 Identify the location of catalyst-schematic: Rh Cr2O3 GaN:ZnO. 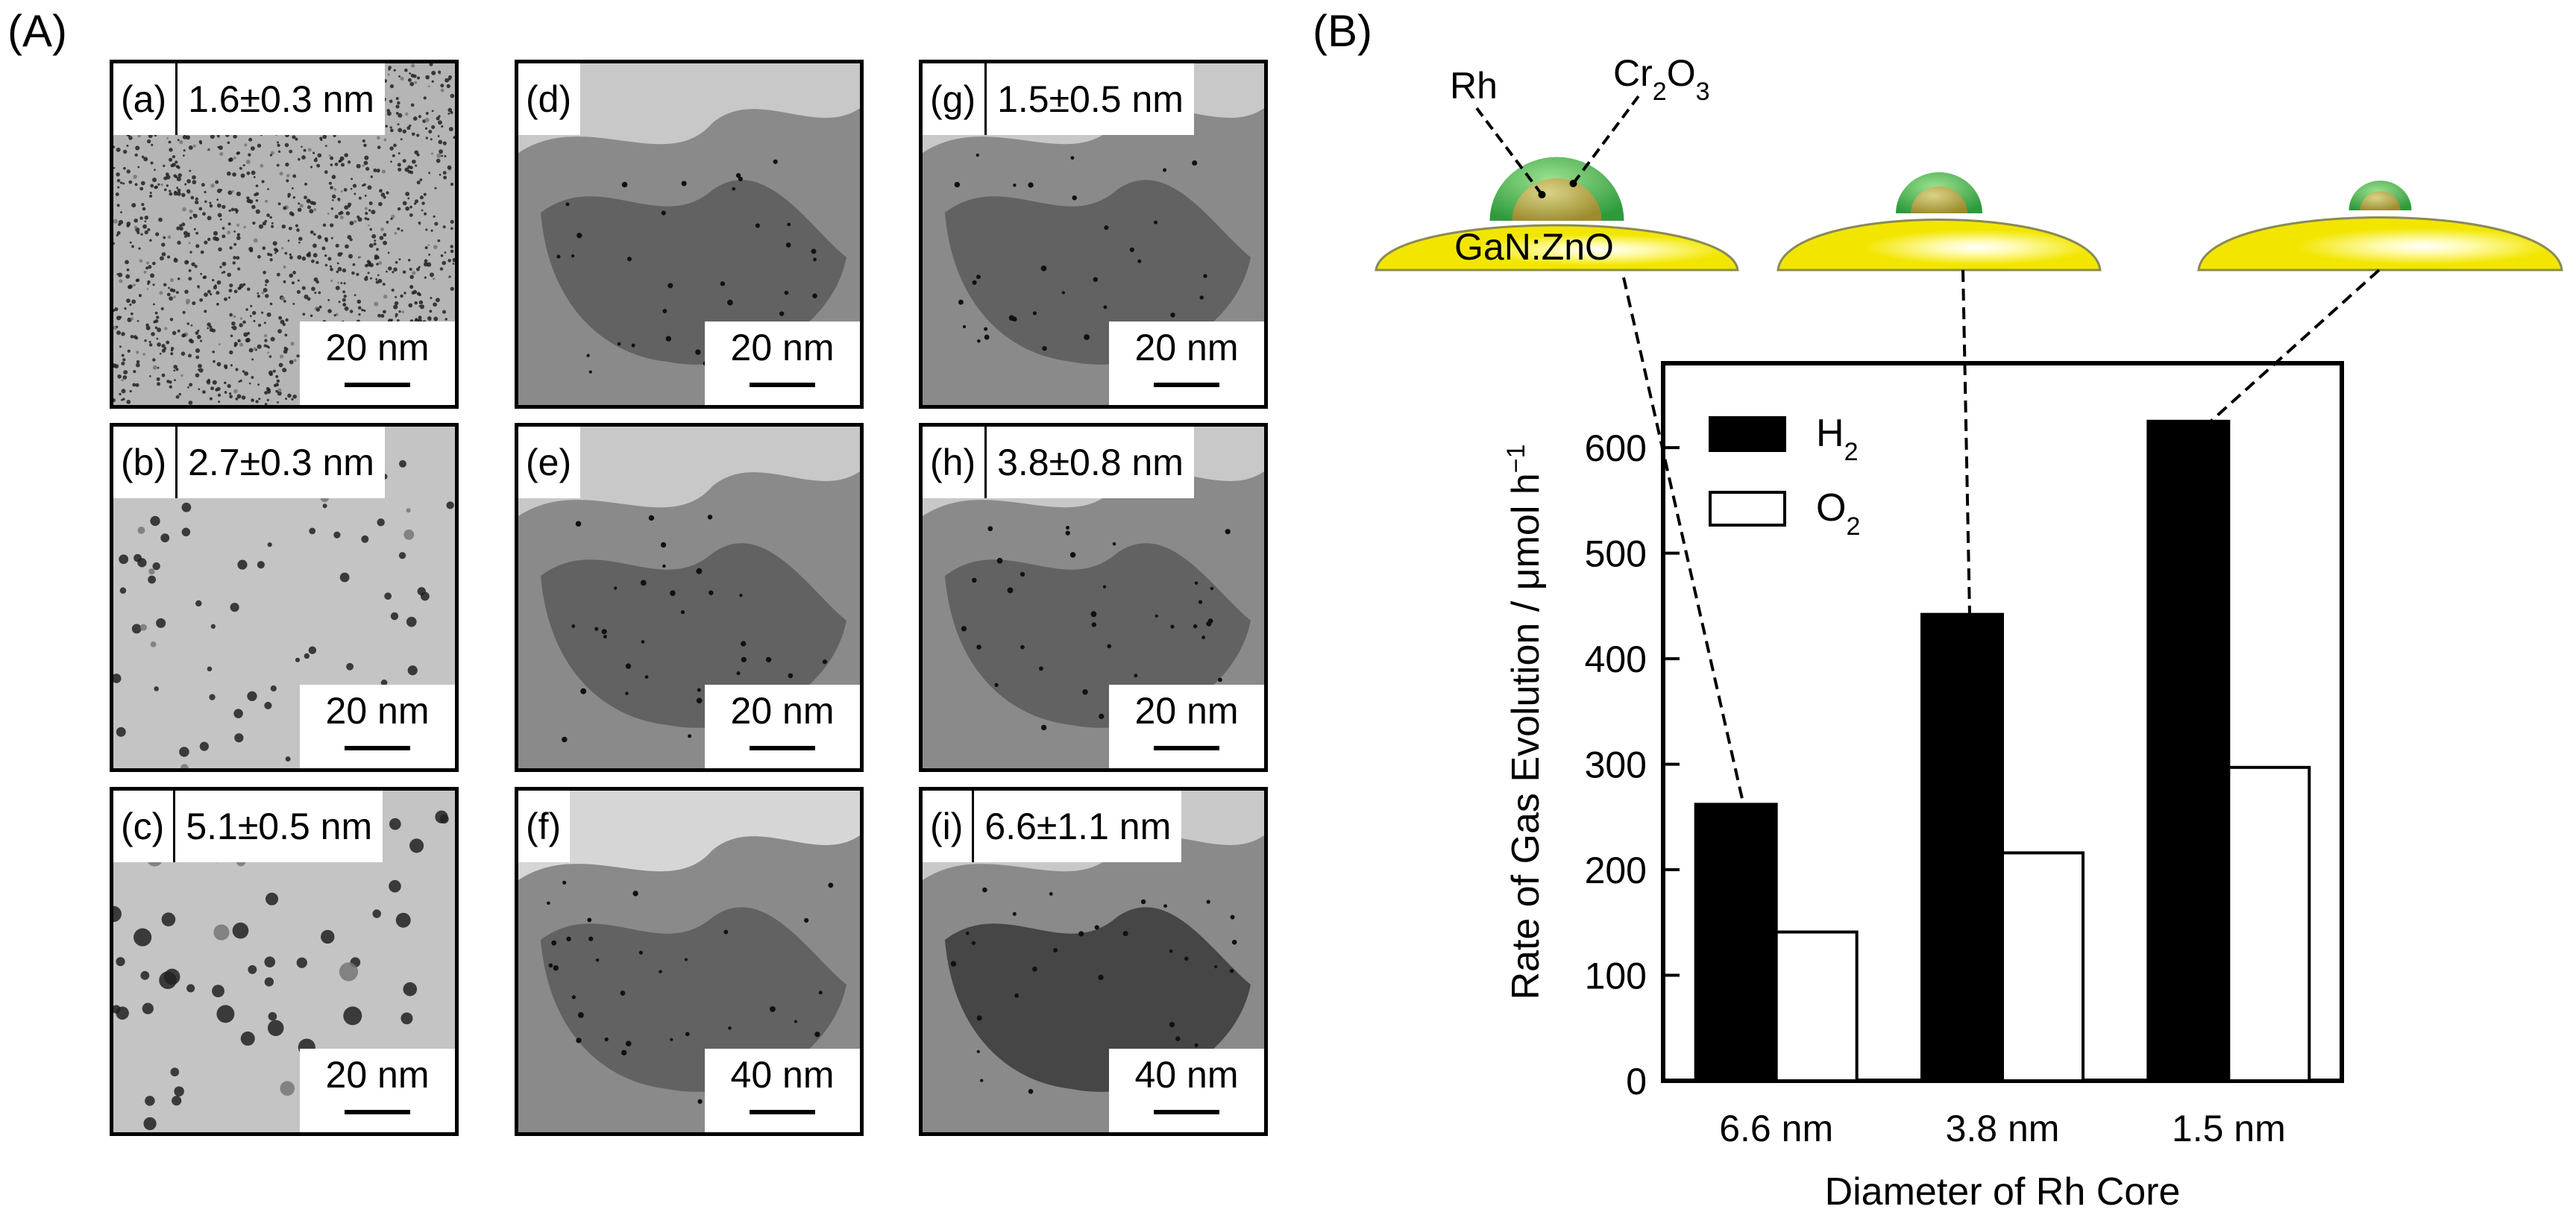
(1969, 162).